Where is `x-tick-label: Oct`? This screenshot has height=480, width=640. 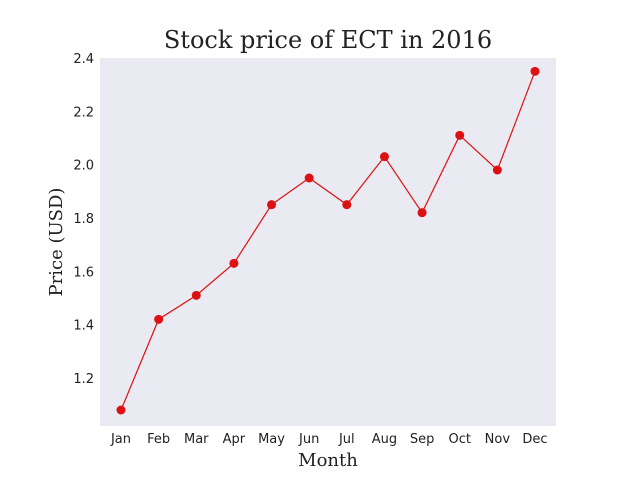
x-tick-label: Oct is located at coordinates (459, 439).